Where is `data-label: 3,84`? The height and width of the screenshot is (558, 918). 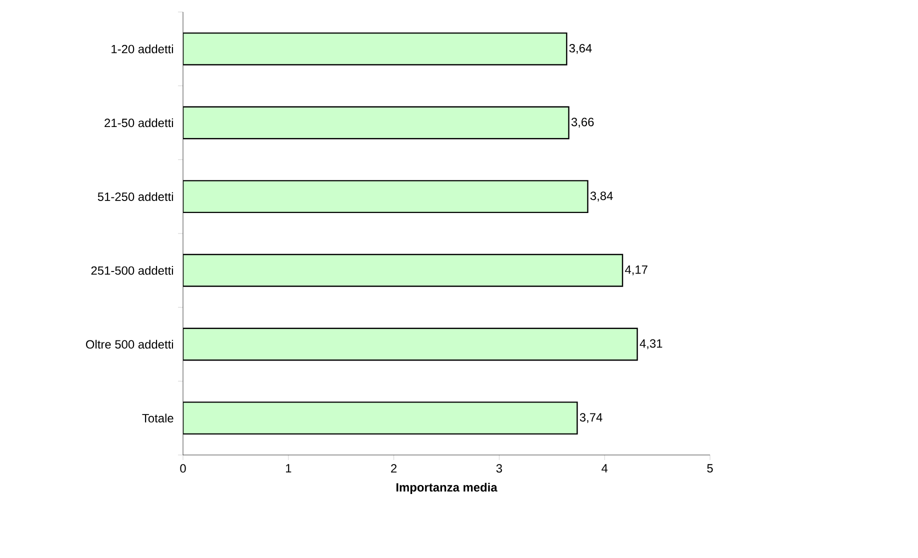 data-label: 3,84 is located at coordinates (601, 197).